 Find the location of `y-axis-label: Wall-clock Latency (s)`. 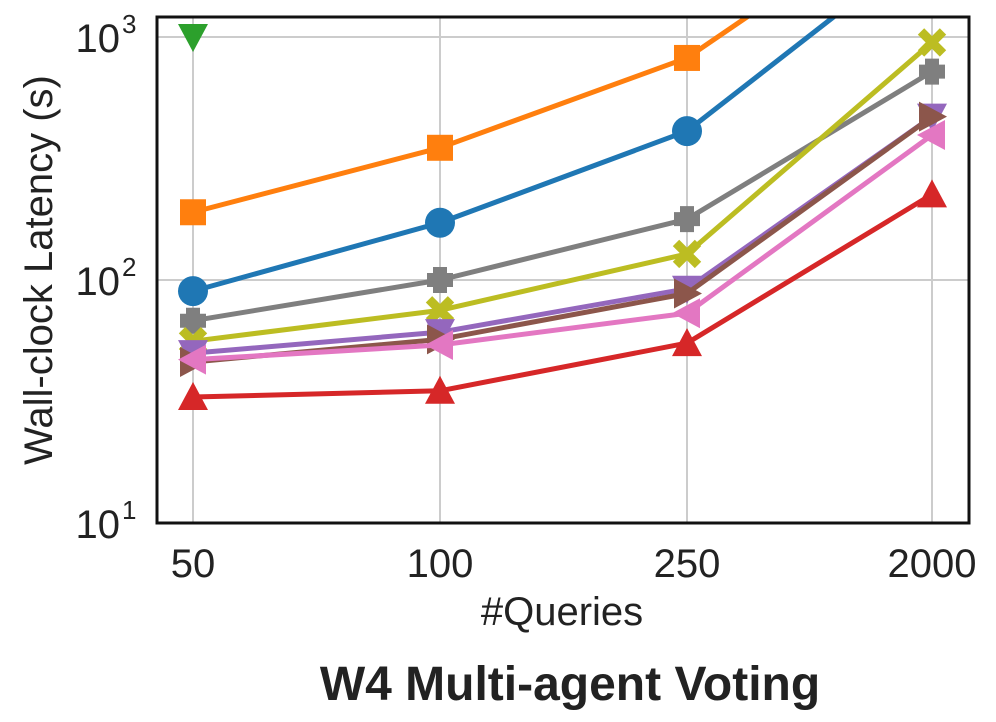

y-axis-label: Wall-clock Latency (s) is located at coordinates (39, 270).